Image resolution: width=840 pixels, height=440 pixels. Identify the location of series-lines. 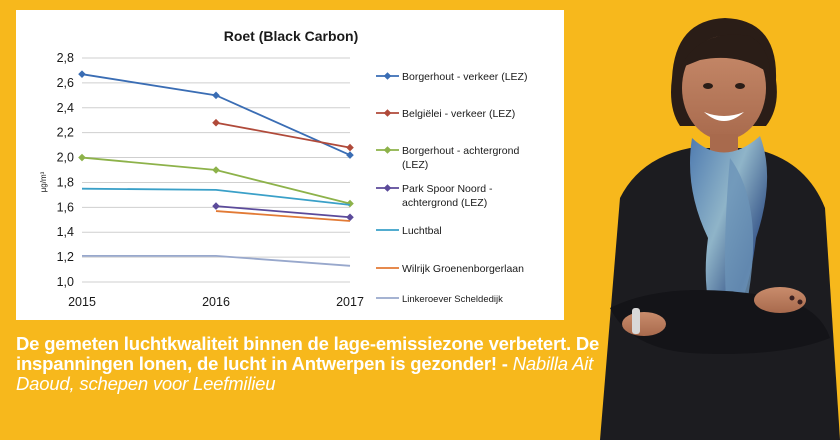
(216, 168).